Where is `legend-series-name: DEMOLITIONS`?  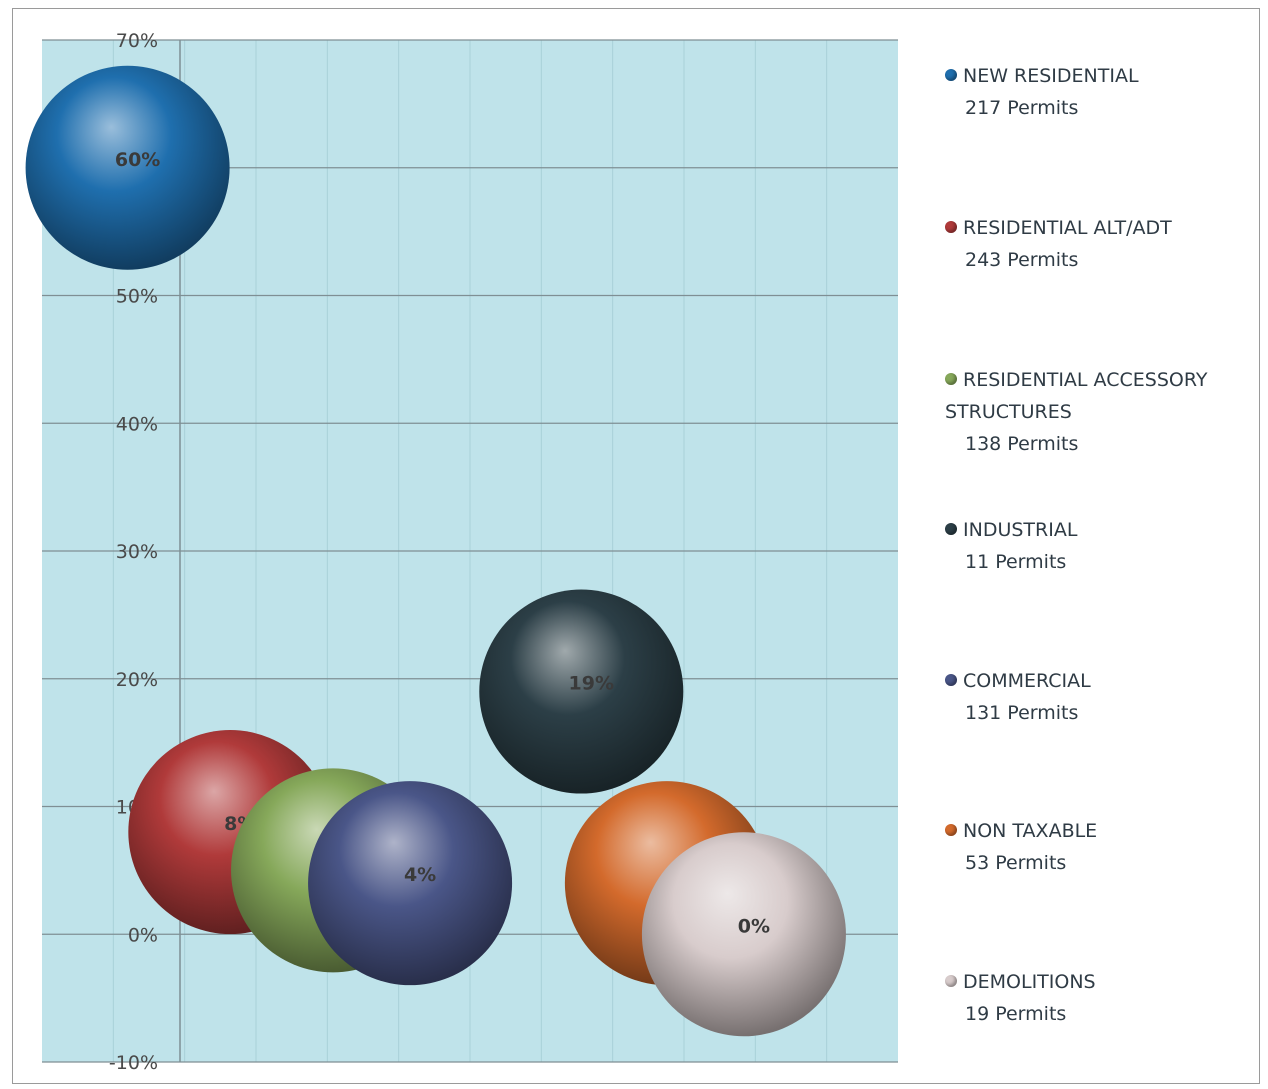 legend-series-name: DEMOLITIONS is located at coordinates (1029, 982).